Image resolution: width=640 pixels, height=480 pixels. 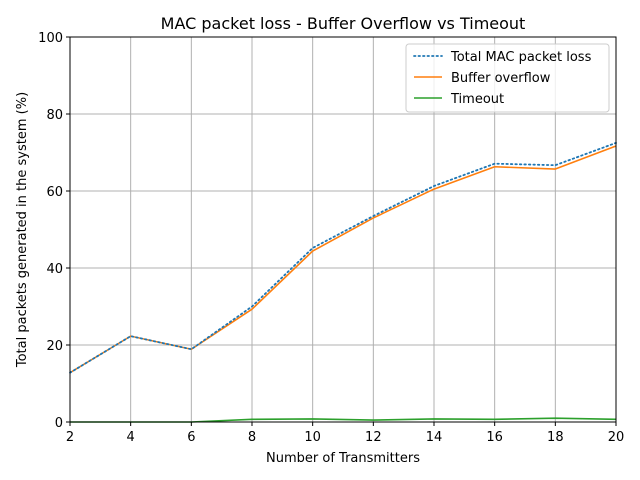 What do you see at coordinates (54, 269) in the screenshot?
I see `y-tick-label: 40` at bounding box center [54, 269].